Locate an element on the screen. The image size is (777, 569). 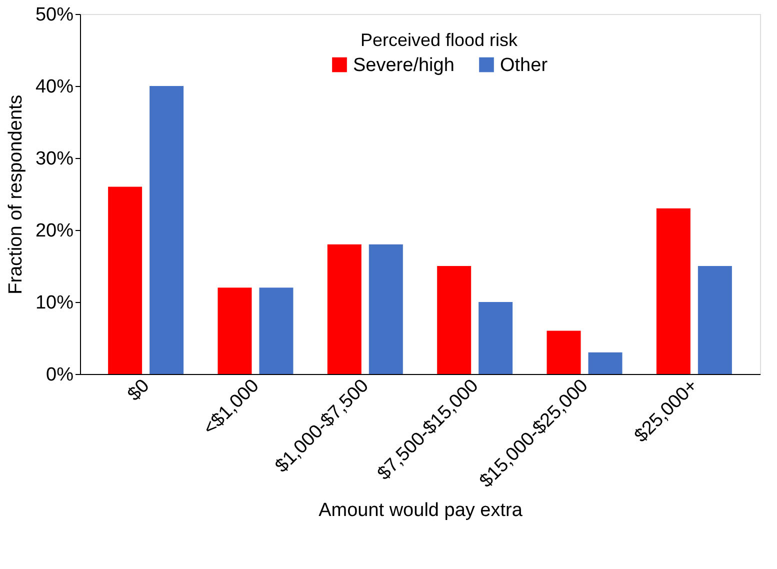
legend-label: Severe/high is located at coordinates (403, 65).